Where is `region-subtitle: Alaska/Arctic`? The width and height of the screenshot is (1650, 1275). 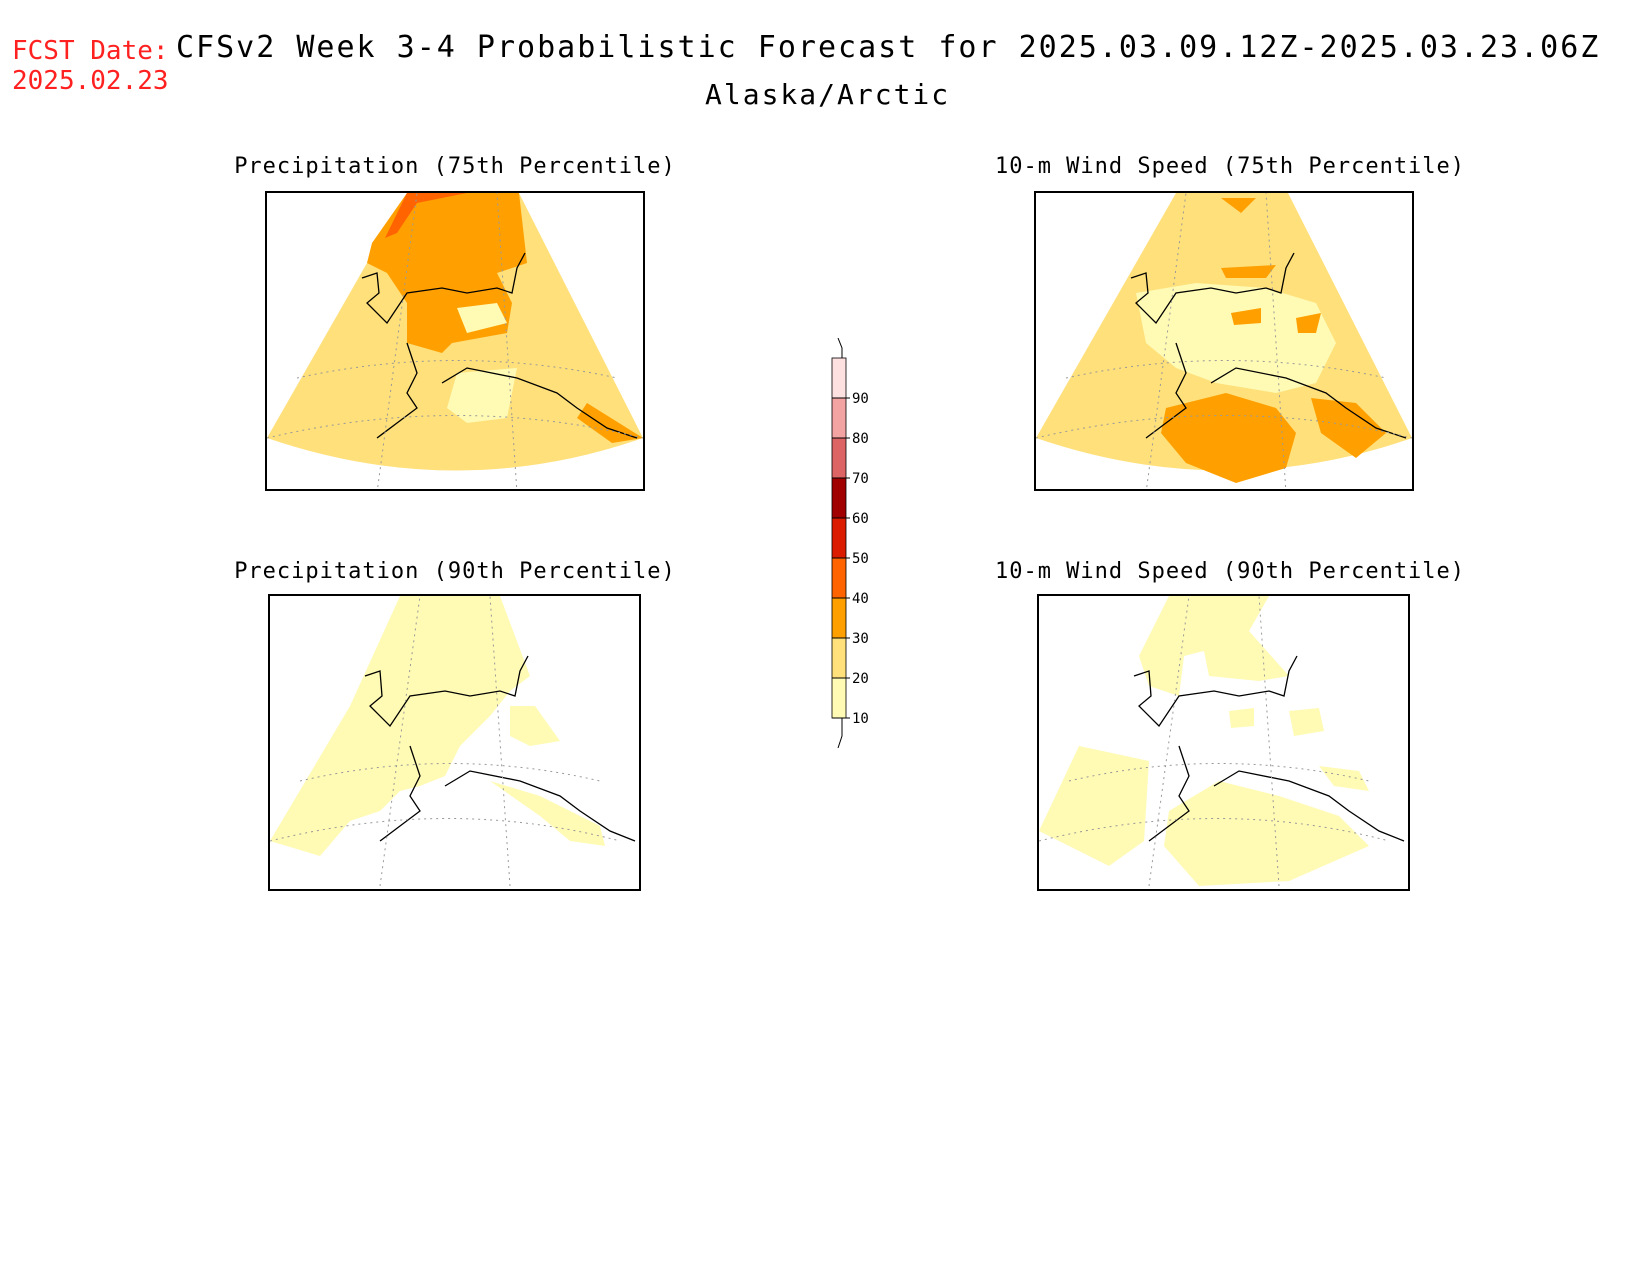 region-subtitle: Alaska/Arctic is located at coordinates (828, 94).